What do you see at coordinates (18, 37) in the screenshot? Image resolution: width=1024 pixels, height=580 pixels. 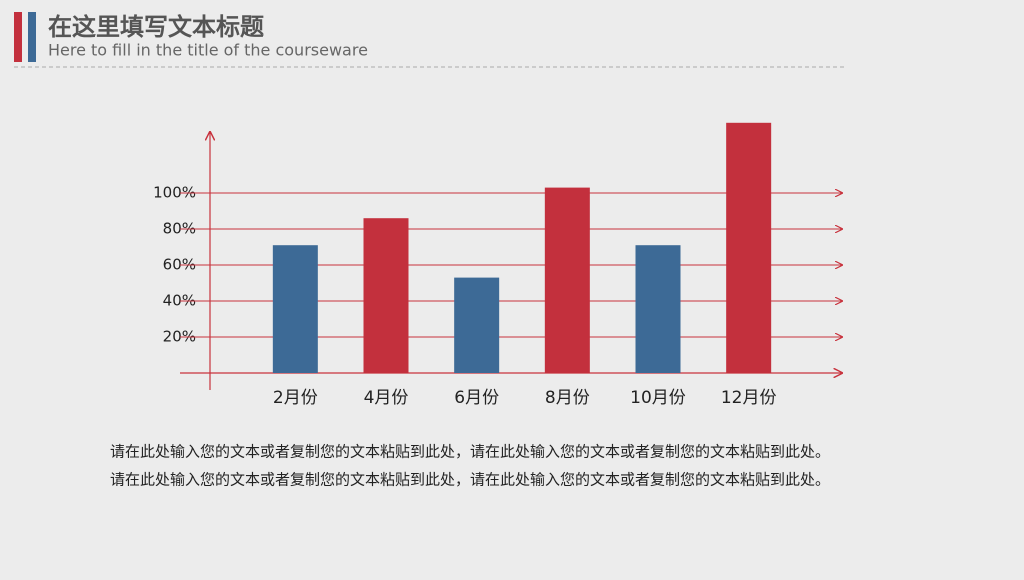 I see `header-bar-red` at bounding box center [18, 37].